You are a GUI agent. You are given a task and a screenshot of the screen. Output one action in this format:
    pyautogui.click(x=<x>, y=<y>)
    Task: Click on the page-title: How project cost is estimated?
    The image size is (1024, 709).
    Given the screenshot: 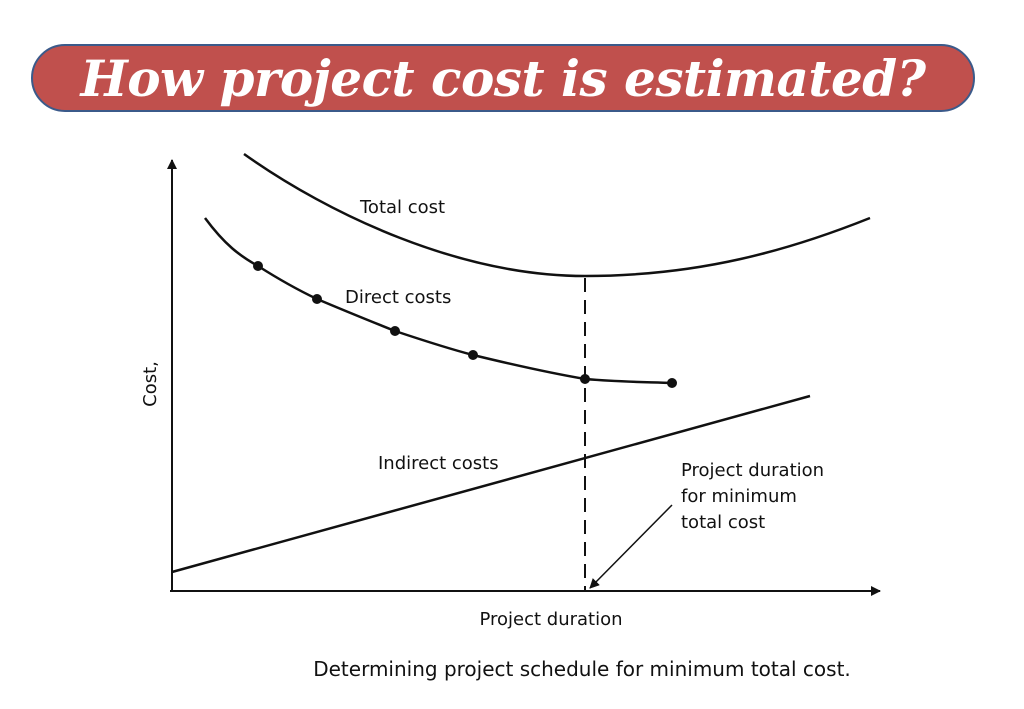 What is the action you would take?
    pyautogui.click(x=503, y=78)
    